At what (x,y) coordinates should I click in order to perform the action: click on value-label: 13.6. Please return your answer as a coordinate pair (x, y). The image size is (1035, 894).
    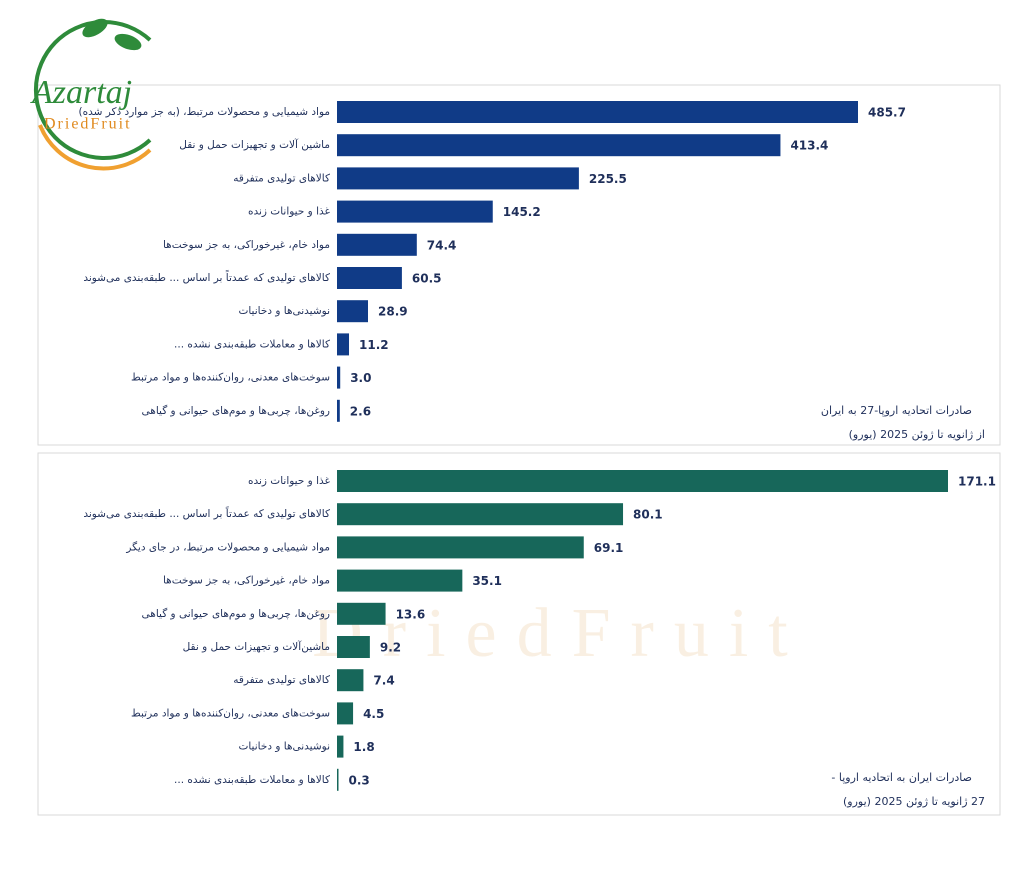
    Looking at the image, I should click on (411, 614).